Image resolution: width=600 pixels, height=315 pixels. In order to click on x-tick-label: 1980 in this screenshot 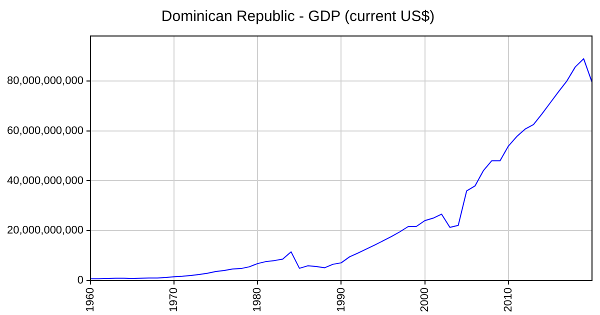, I will do `click(258, 300)`.